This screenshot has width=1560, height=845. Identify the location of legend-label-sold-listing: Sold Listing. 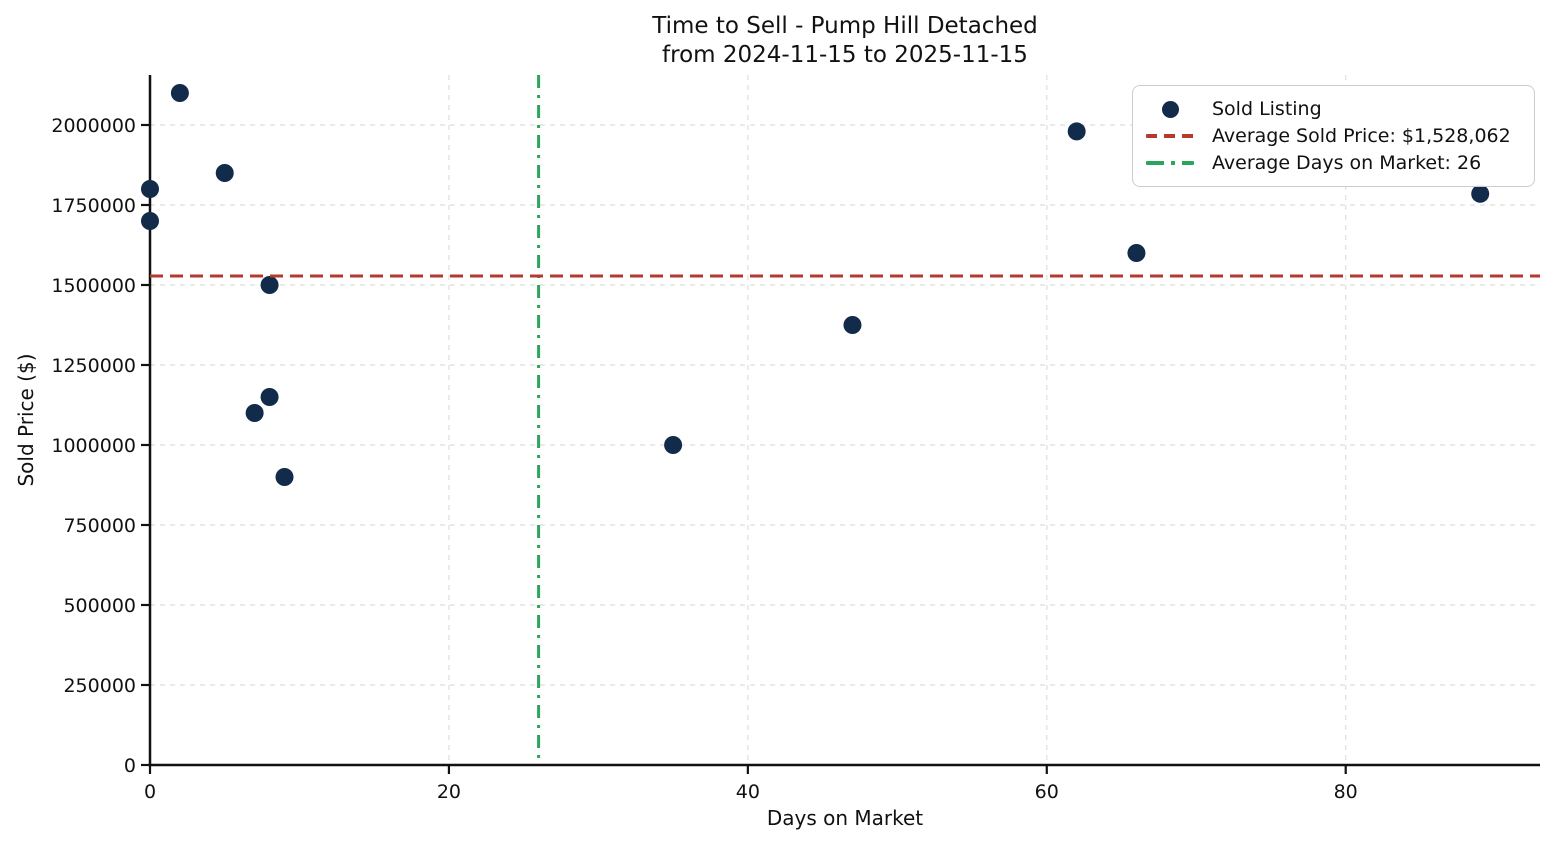
(1267, 109).